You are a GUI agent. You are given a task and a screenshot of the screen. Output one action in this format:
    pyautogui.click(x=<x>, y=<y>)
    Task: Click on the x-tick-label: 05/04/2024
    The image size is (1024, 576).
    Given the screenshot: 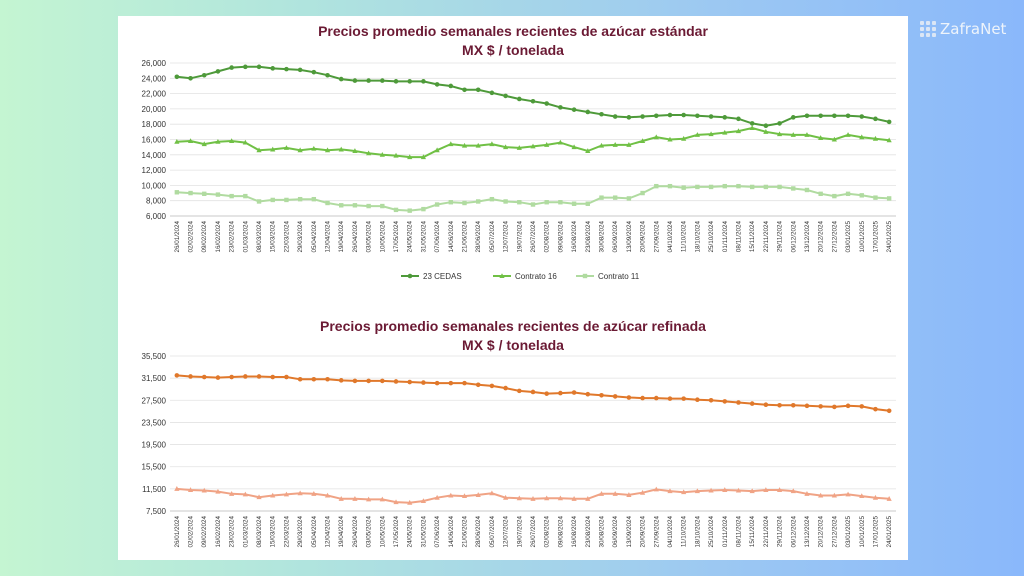 What is the action you would take?
    pyautogui.click(x=314, y=532)
    